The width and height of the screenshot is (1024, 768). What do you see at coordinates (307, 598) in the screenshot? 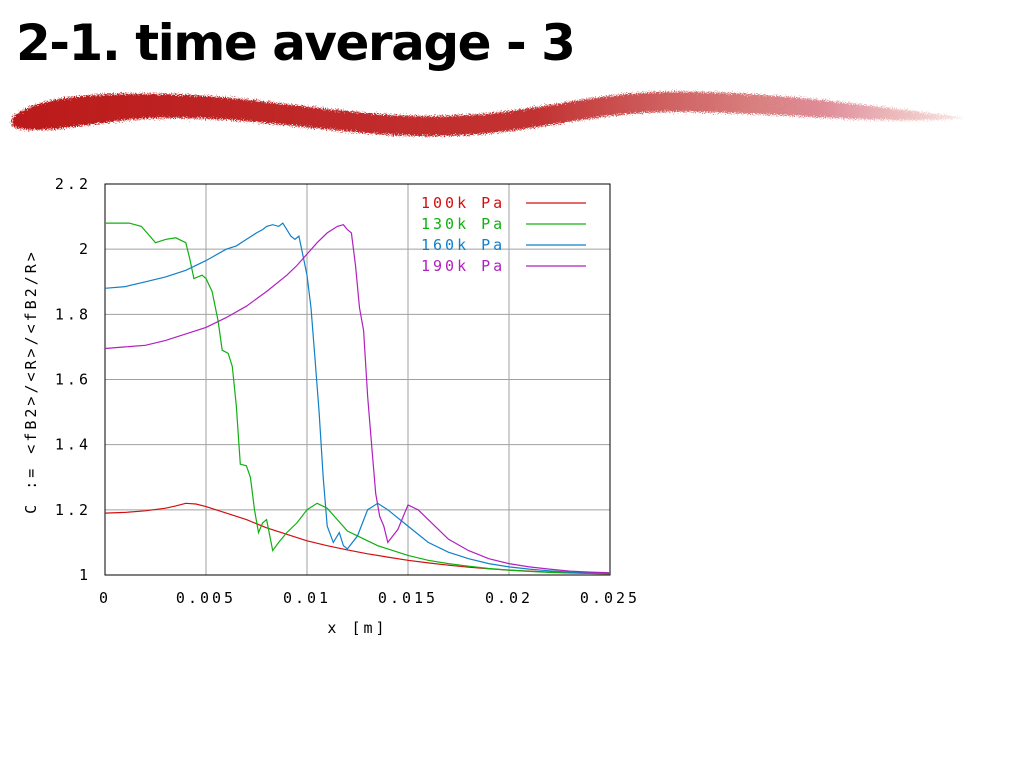
I see `x-tick-label: 0.01` at bounding box center [307, 598].